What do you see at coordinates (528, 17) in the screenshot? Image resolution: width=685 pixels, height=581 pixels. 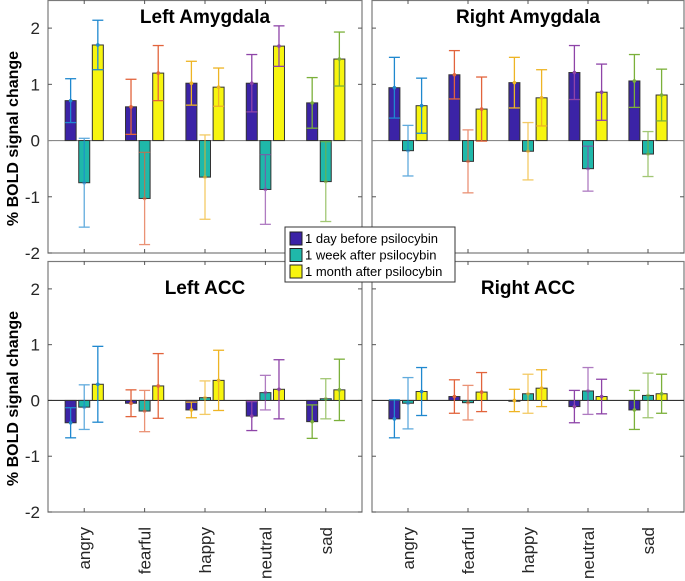 I see `panel-title: Right Amygdala` at bounding box center [528, 17].